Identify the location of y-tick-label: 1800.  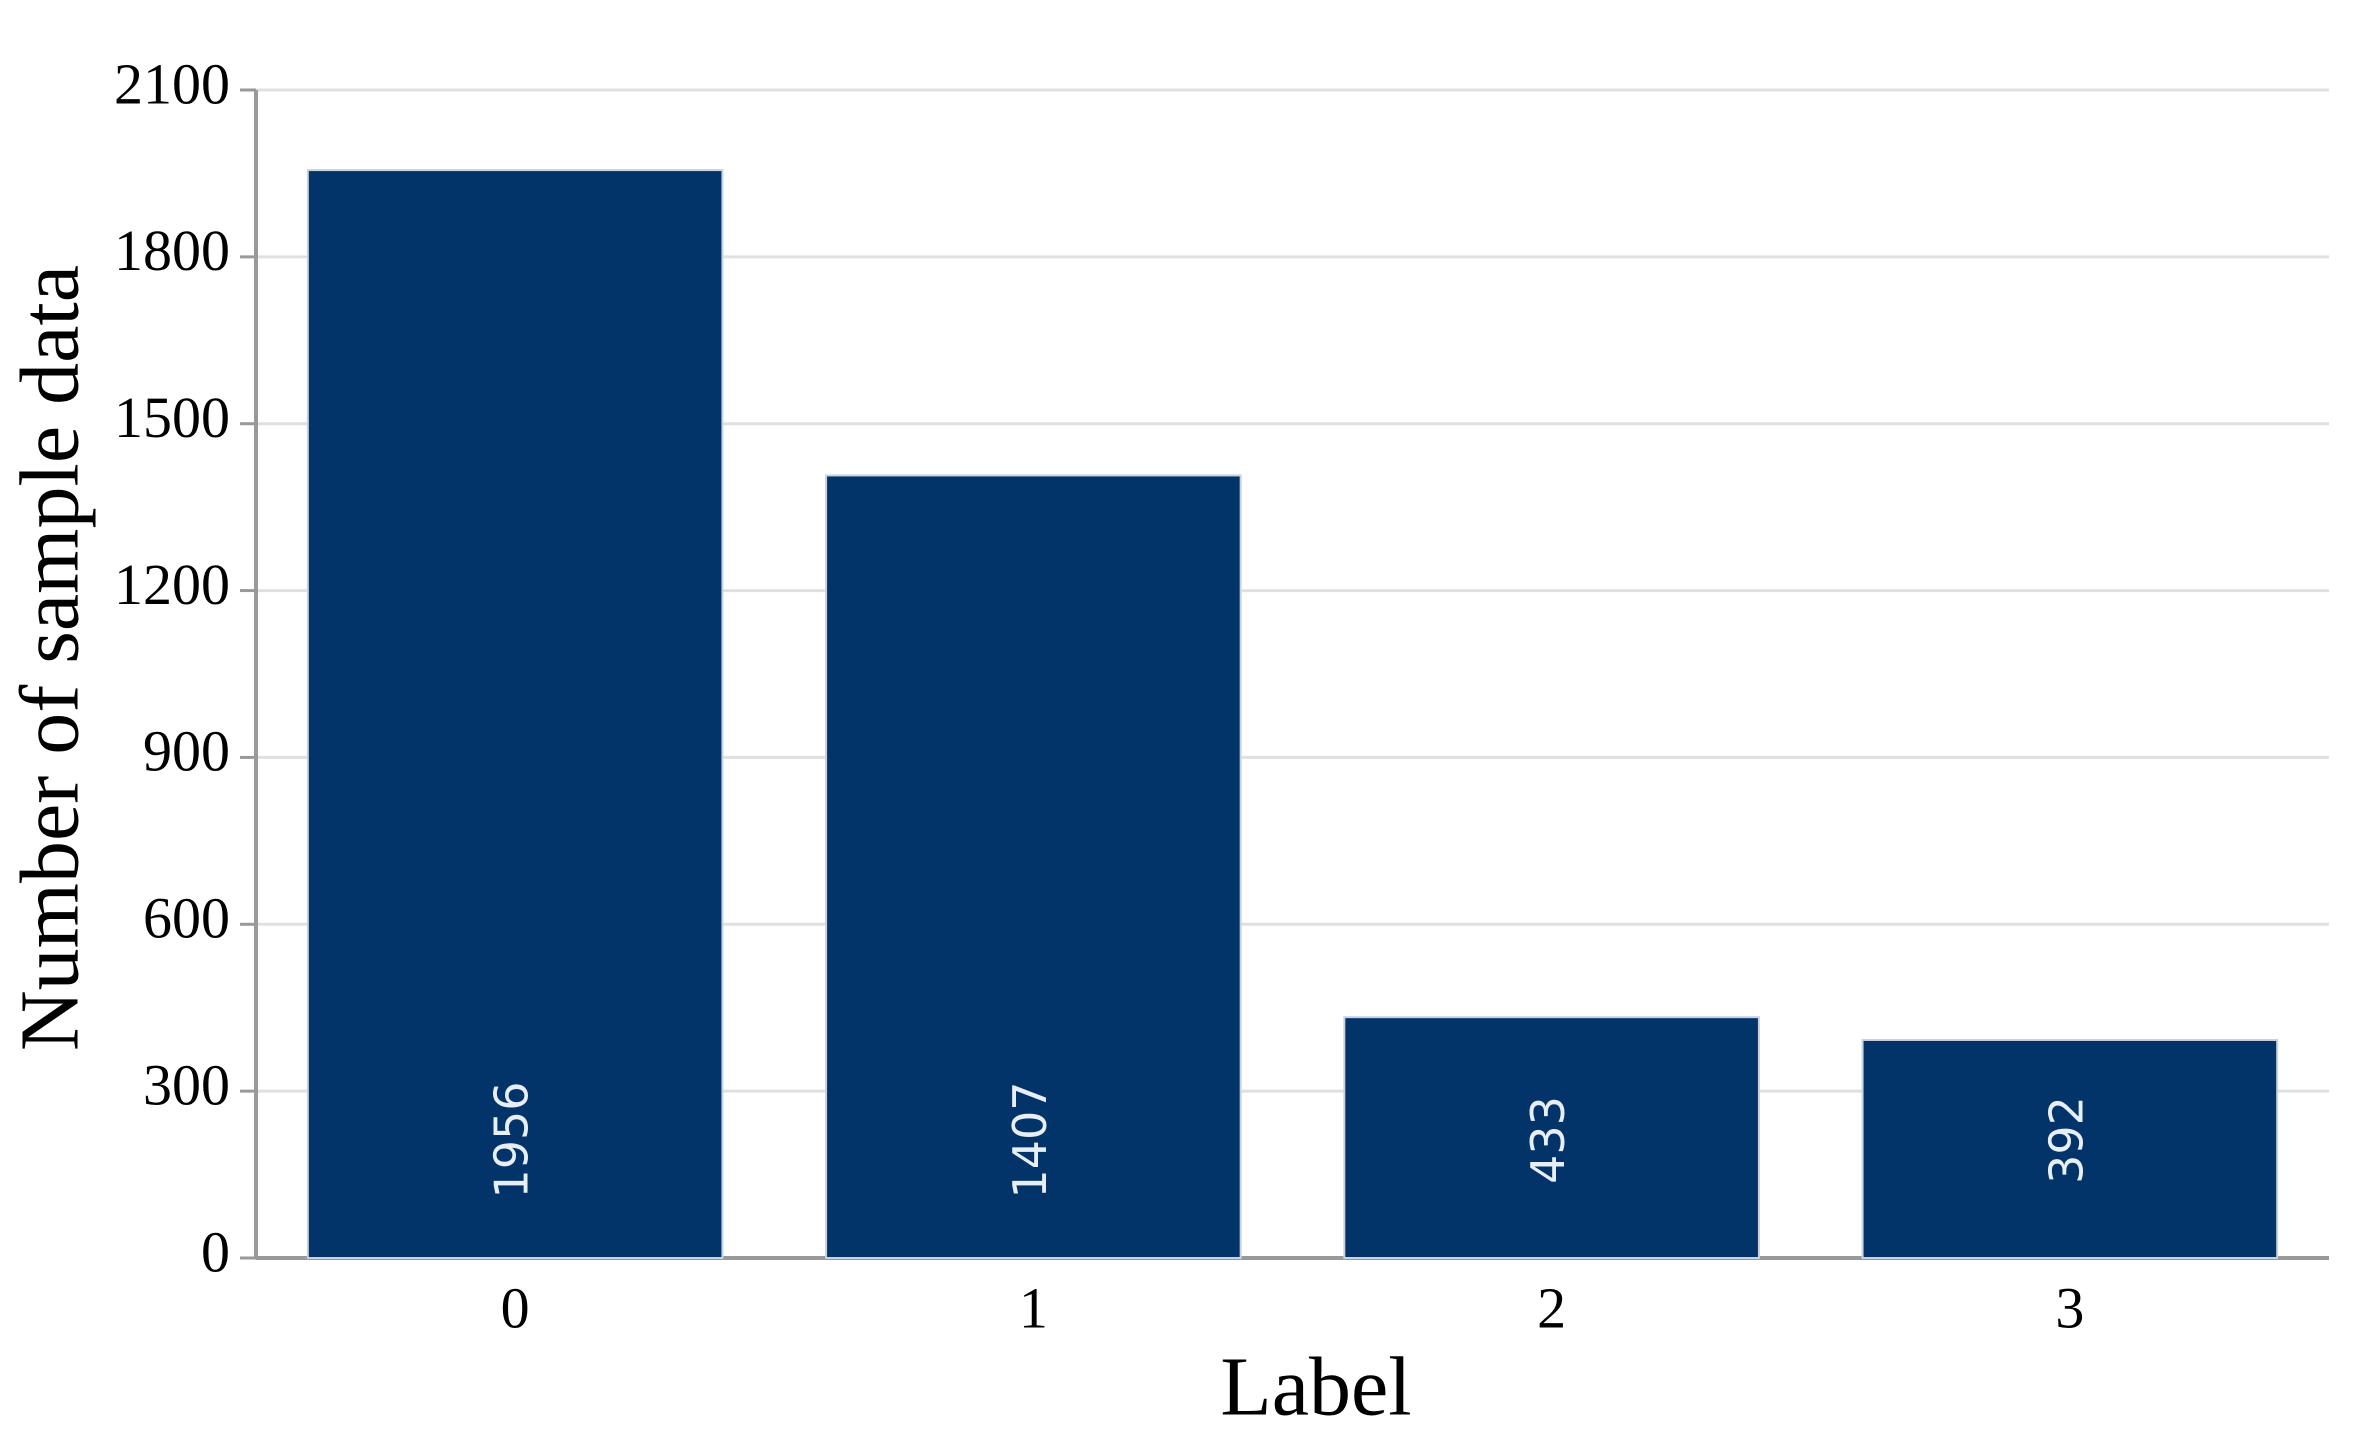
(172, 250).